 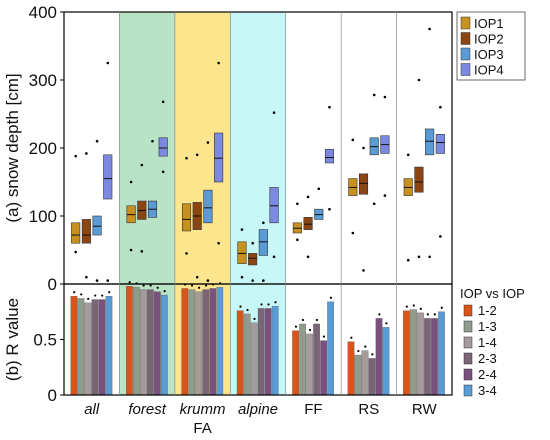 What do you see at coordinates (192, 342) in the screenshot?
I see `bar-1-3-krumm` at bounding box center [192, 342].